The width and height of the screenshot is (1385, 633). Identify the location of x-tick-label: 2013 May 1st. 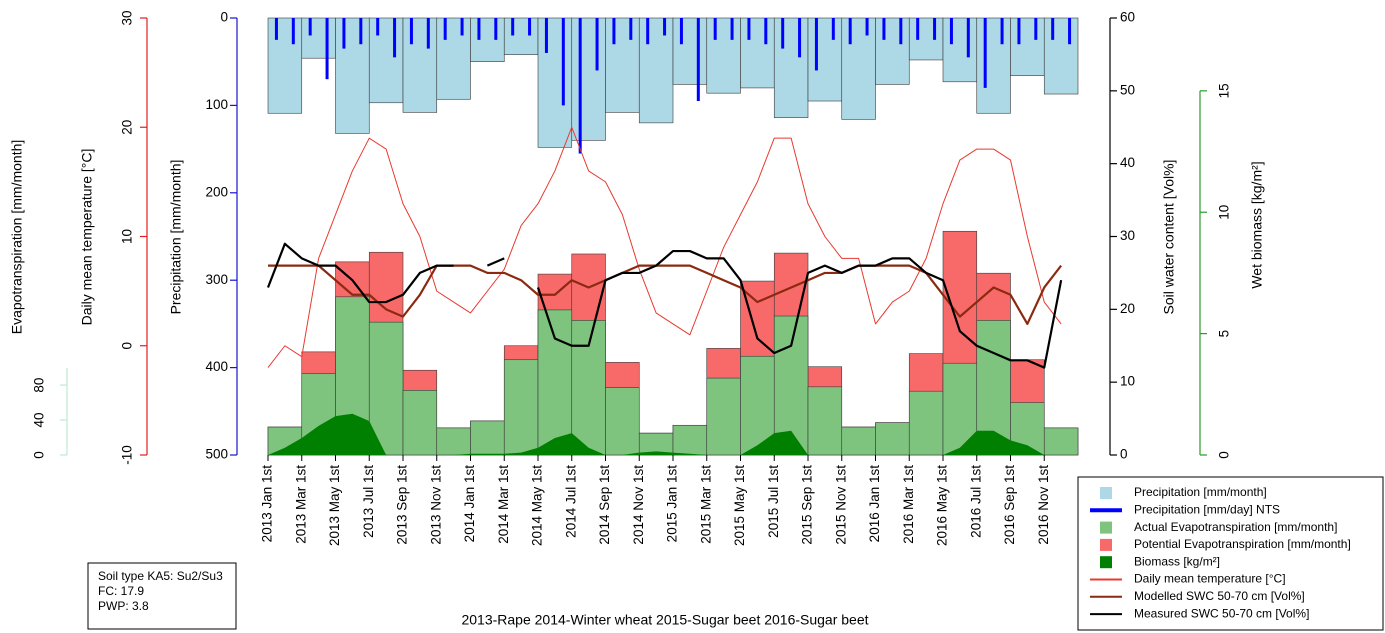
(334, 505).